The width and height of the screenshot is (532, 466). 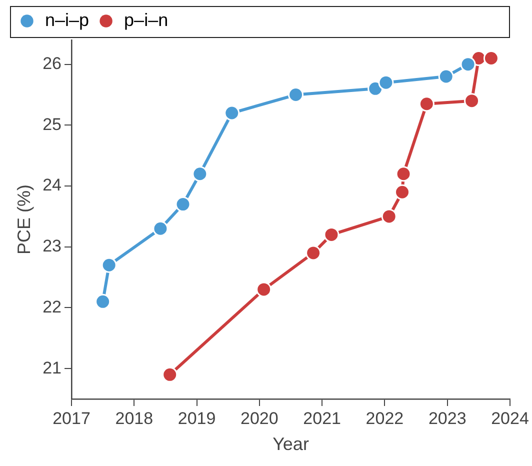 What do you see at coordinates (52, 64) in the screenshot?
I see `y-tick-label: 26` at bounding box center [52, 64].